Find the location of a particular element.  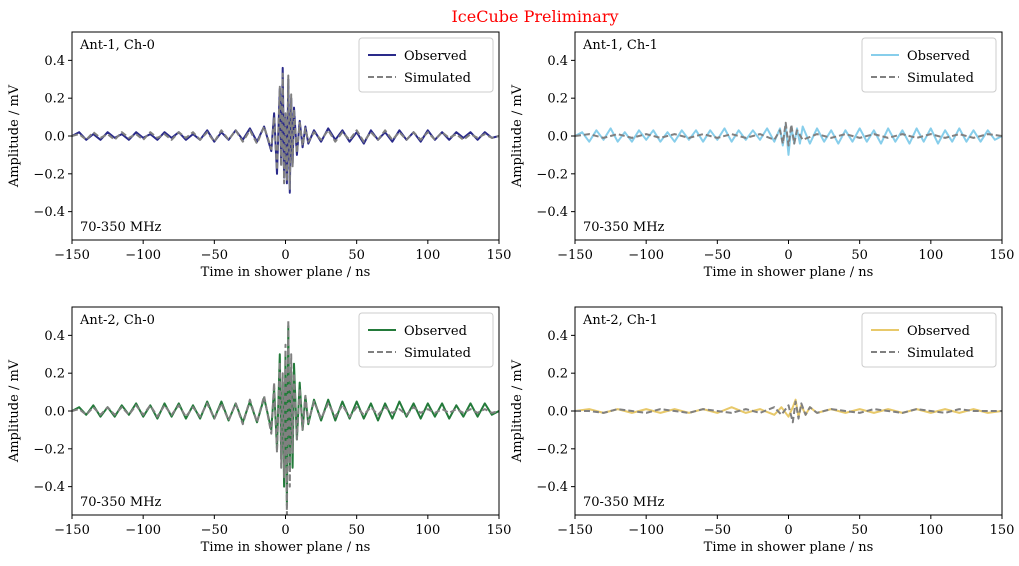

panel-label: Ant-2, Ch-0 is located at coordinates (117, 320).